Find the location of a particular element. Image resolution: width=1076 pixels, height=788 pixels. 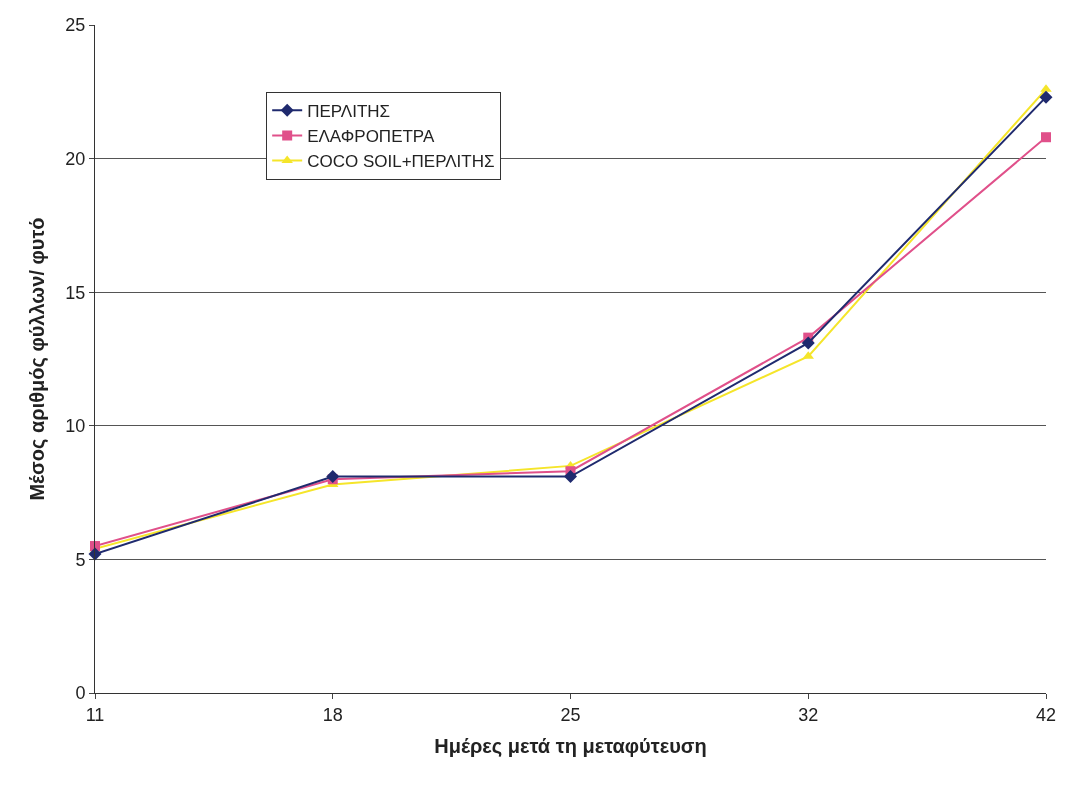

x-axis-title: Ημέρες μετά τη μεταφύτευση is located at coordinates (570, 746).